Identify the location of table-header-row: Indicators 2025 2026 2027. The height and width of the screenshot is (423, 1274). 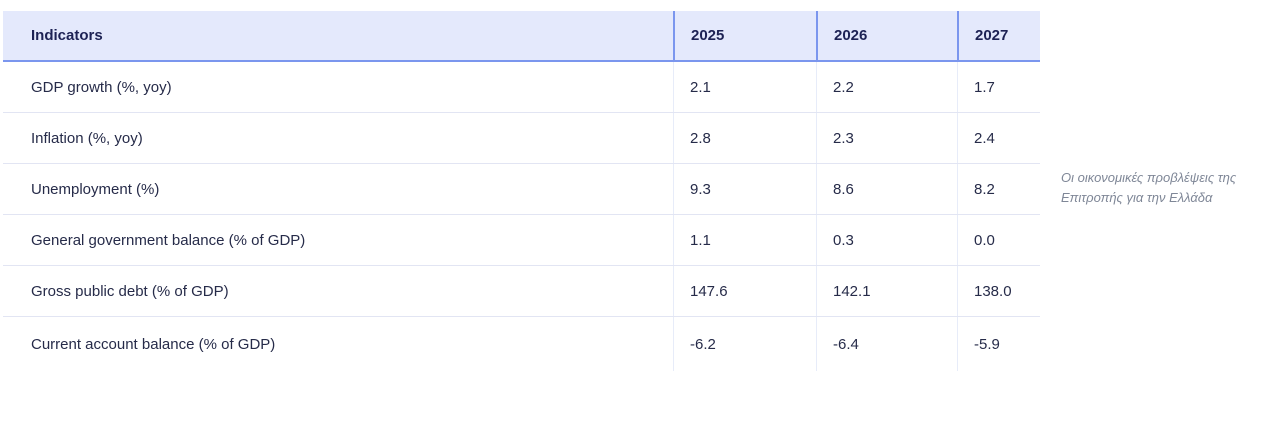
(521, 36).